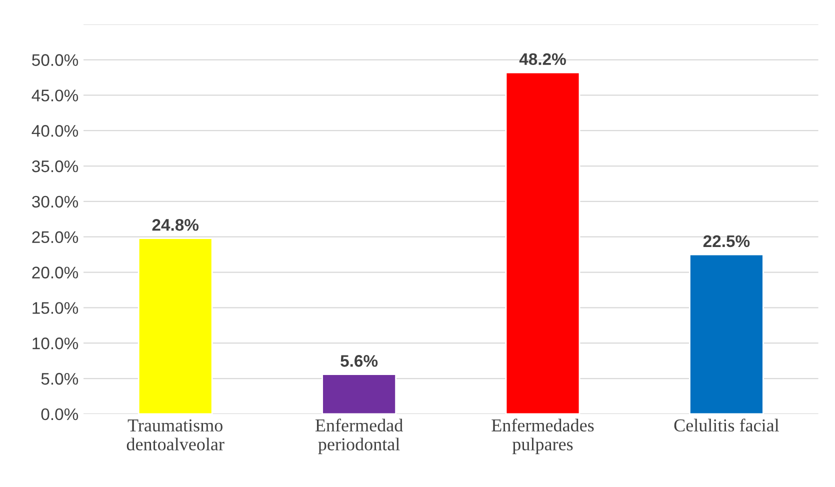  What do you see at coordinates (726, 241) in the screenshot?
I see `data-label: 22.5%` at bounding box center [726, 241].